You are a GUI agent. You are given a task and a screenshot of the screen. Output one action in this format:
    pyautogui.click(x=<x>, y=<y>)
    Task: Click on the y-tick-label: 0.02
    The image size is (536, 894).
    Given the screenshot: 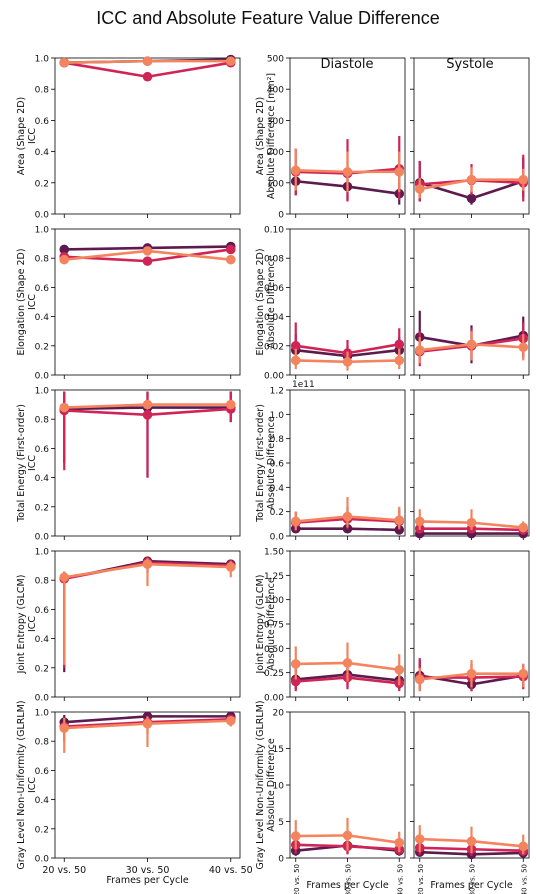 What is the action you would take?
    pyautogui.click(x=274, y=347)
    